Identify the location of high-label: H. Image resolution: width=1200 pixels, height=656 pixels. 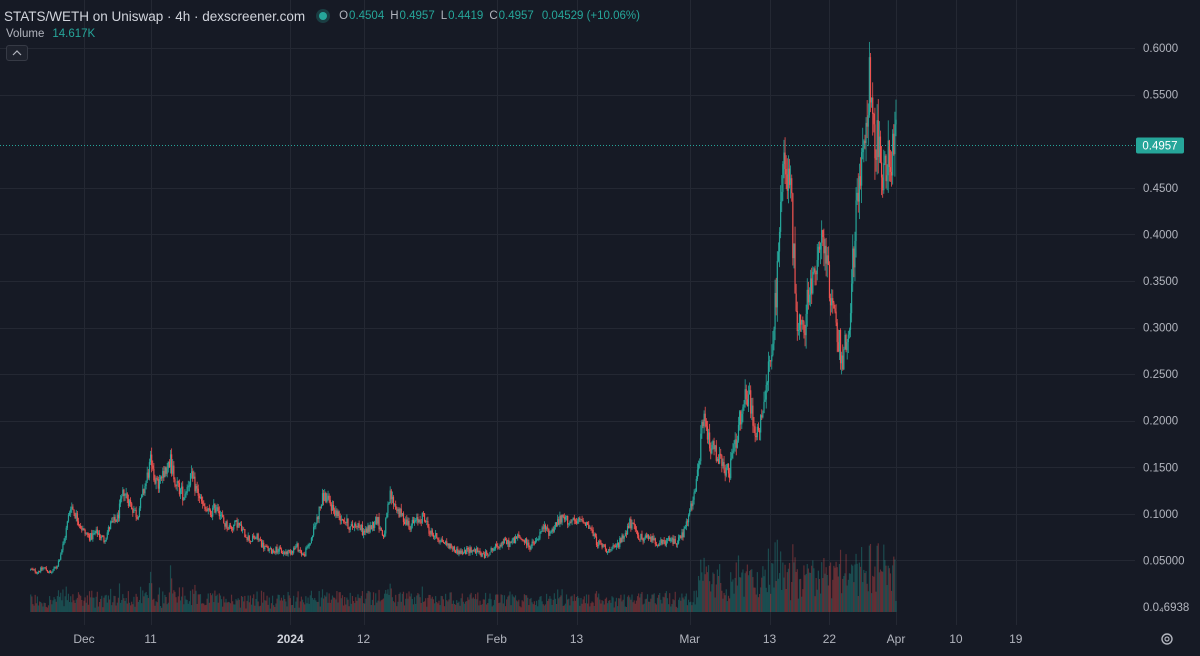
(394, 16).